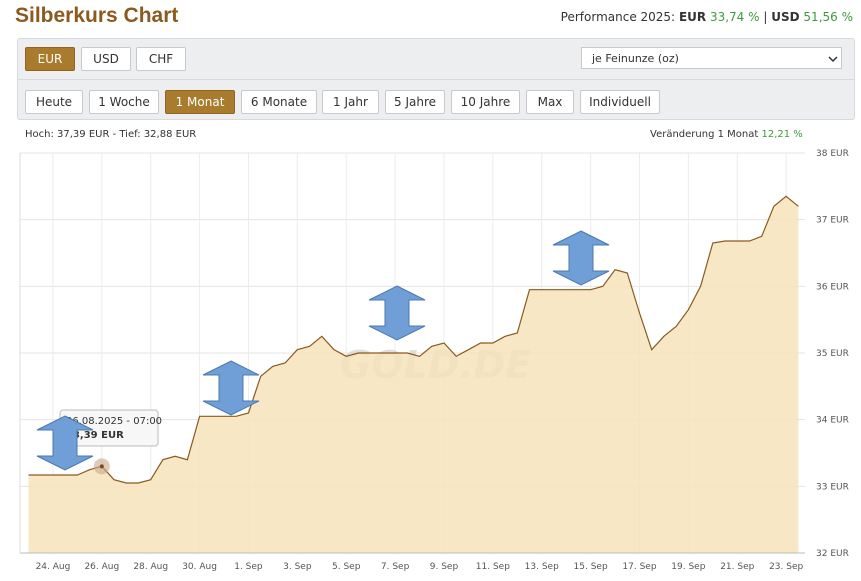 This screenshot has height=581, width=861. Describe the element at coordinates (297, 567) in the screenshot. I see `x-tick-label: 3. Sep` at that location.